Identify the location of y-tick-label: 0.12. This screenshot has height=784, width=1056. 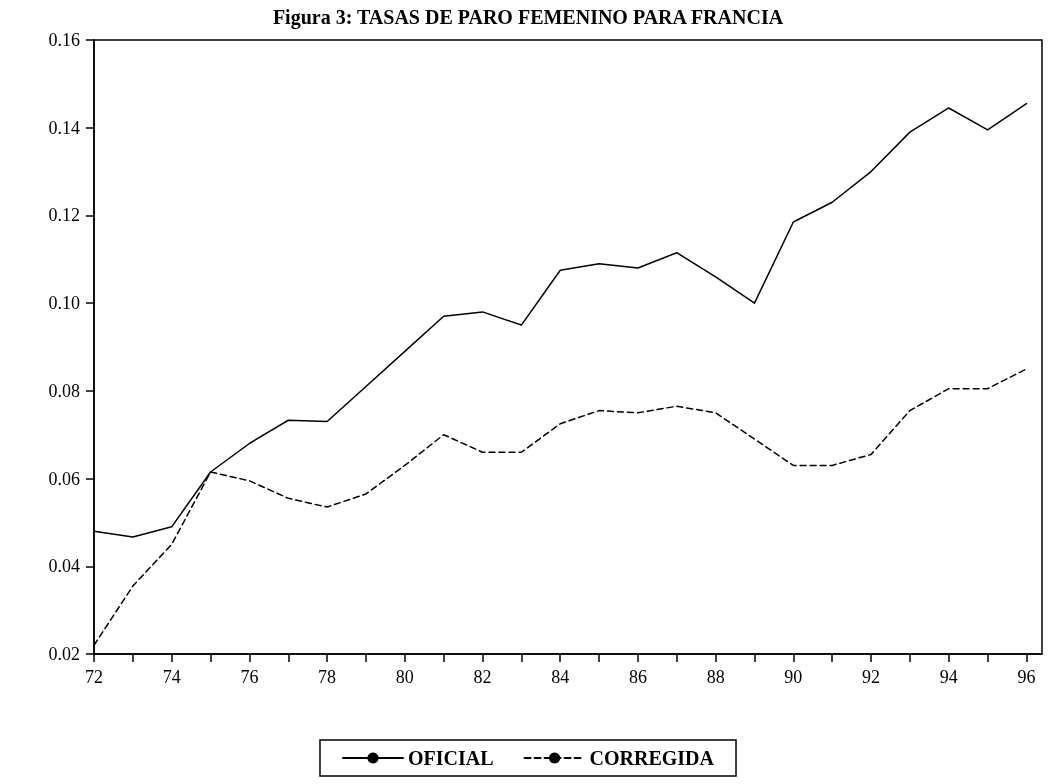
(64, 215).